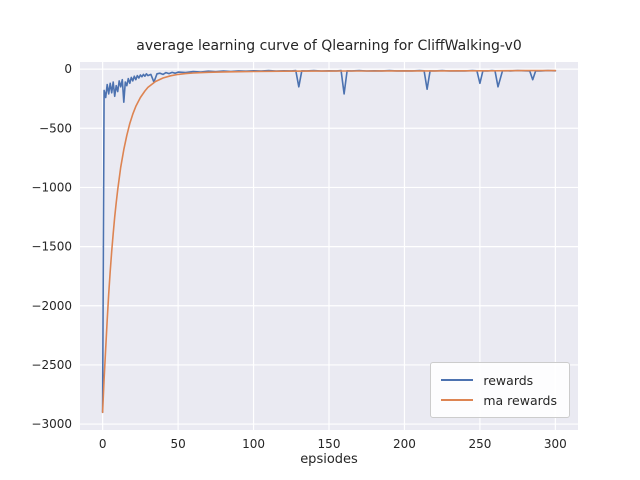 The height and width of the screenshot is (480, 640). Describe the element at coordinates (51, 187) in the screenshot. I see `y-tick-label: −1000` at that location.